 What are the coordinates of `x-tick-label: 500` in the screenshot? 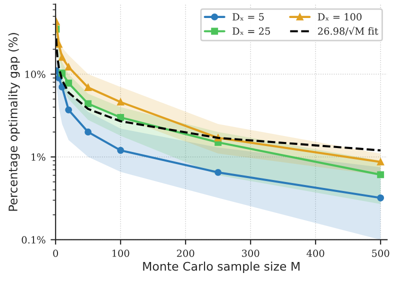 It's located at (381, 253).